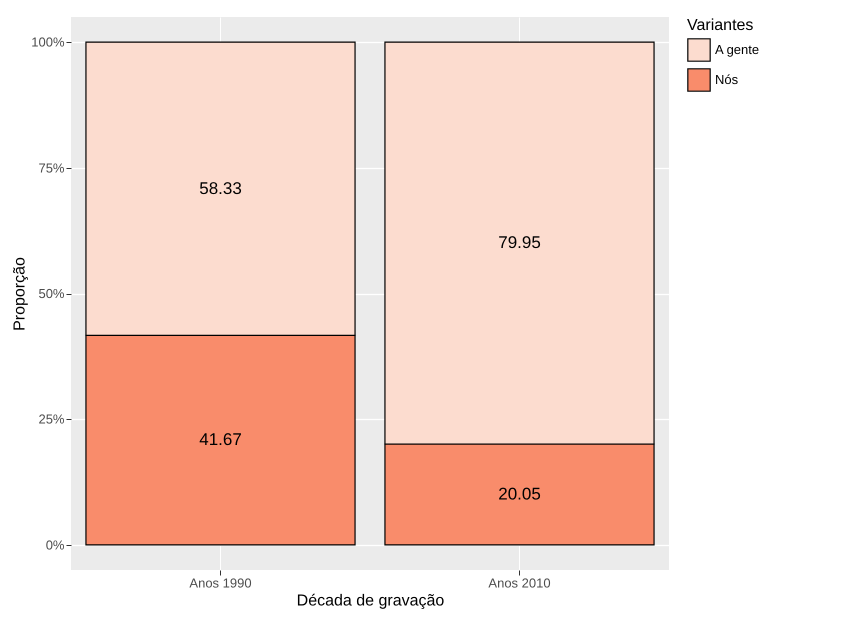 The image size is (846, 622). What do you see at coordinates (370, 601) in the screenshot?
I see `x-axis-title: Década de gravação` at bounding box center [370, 601].